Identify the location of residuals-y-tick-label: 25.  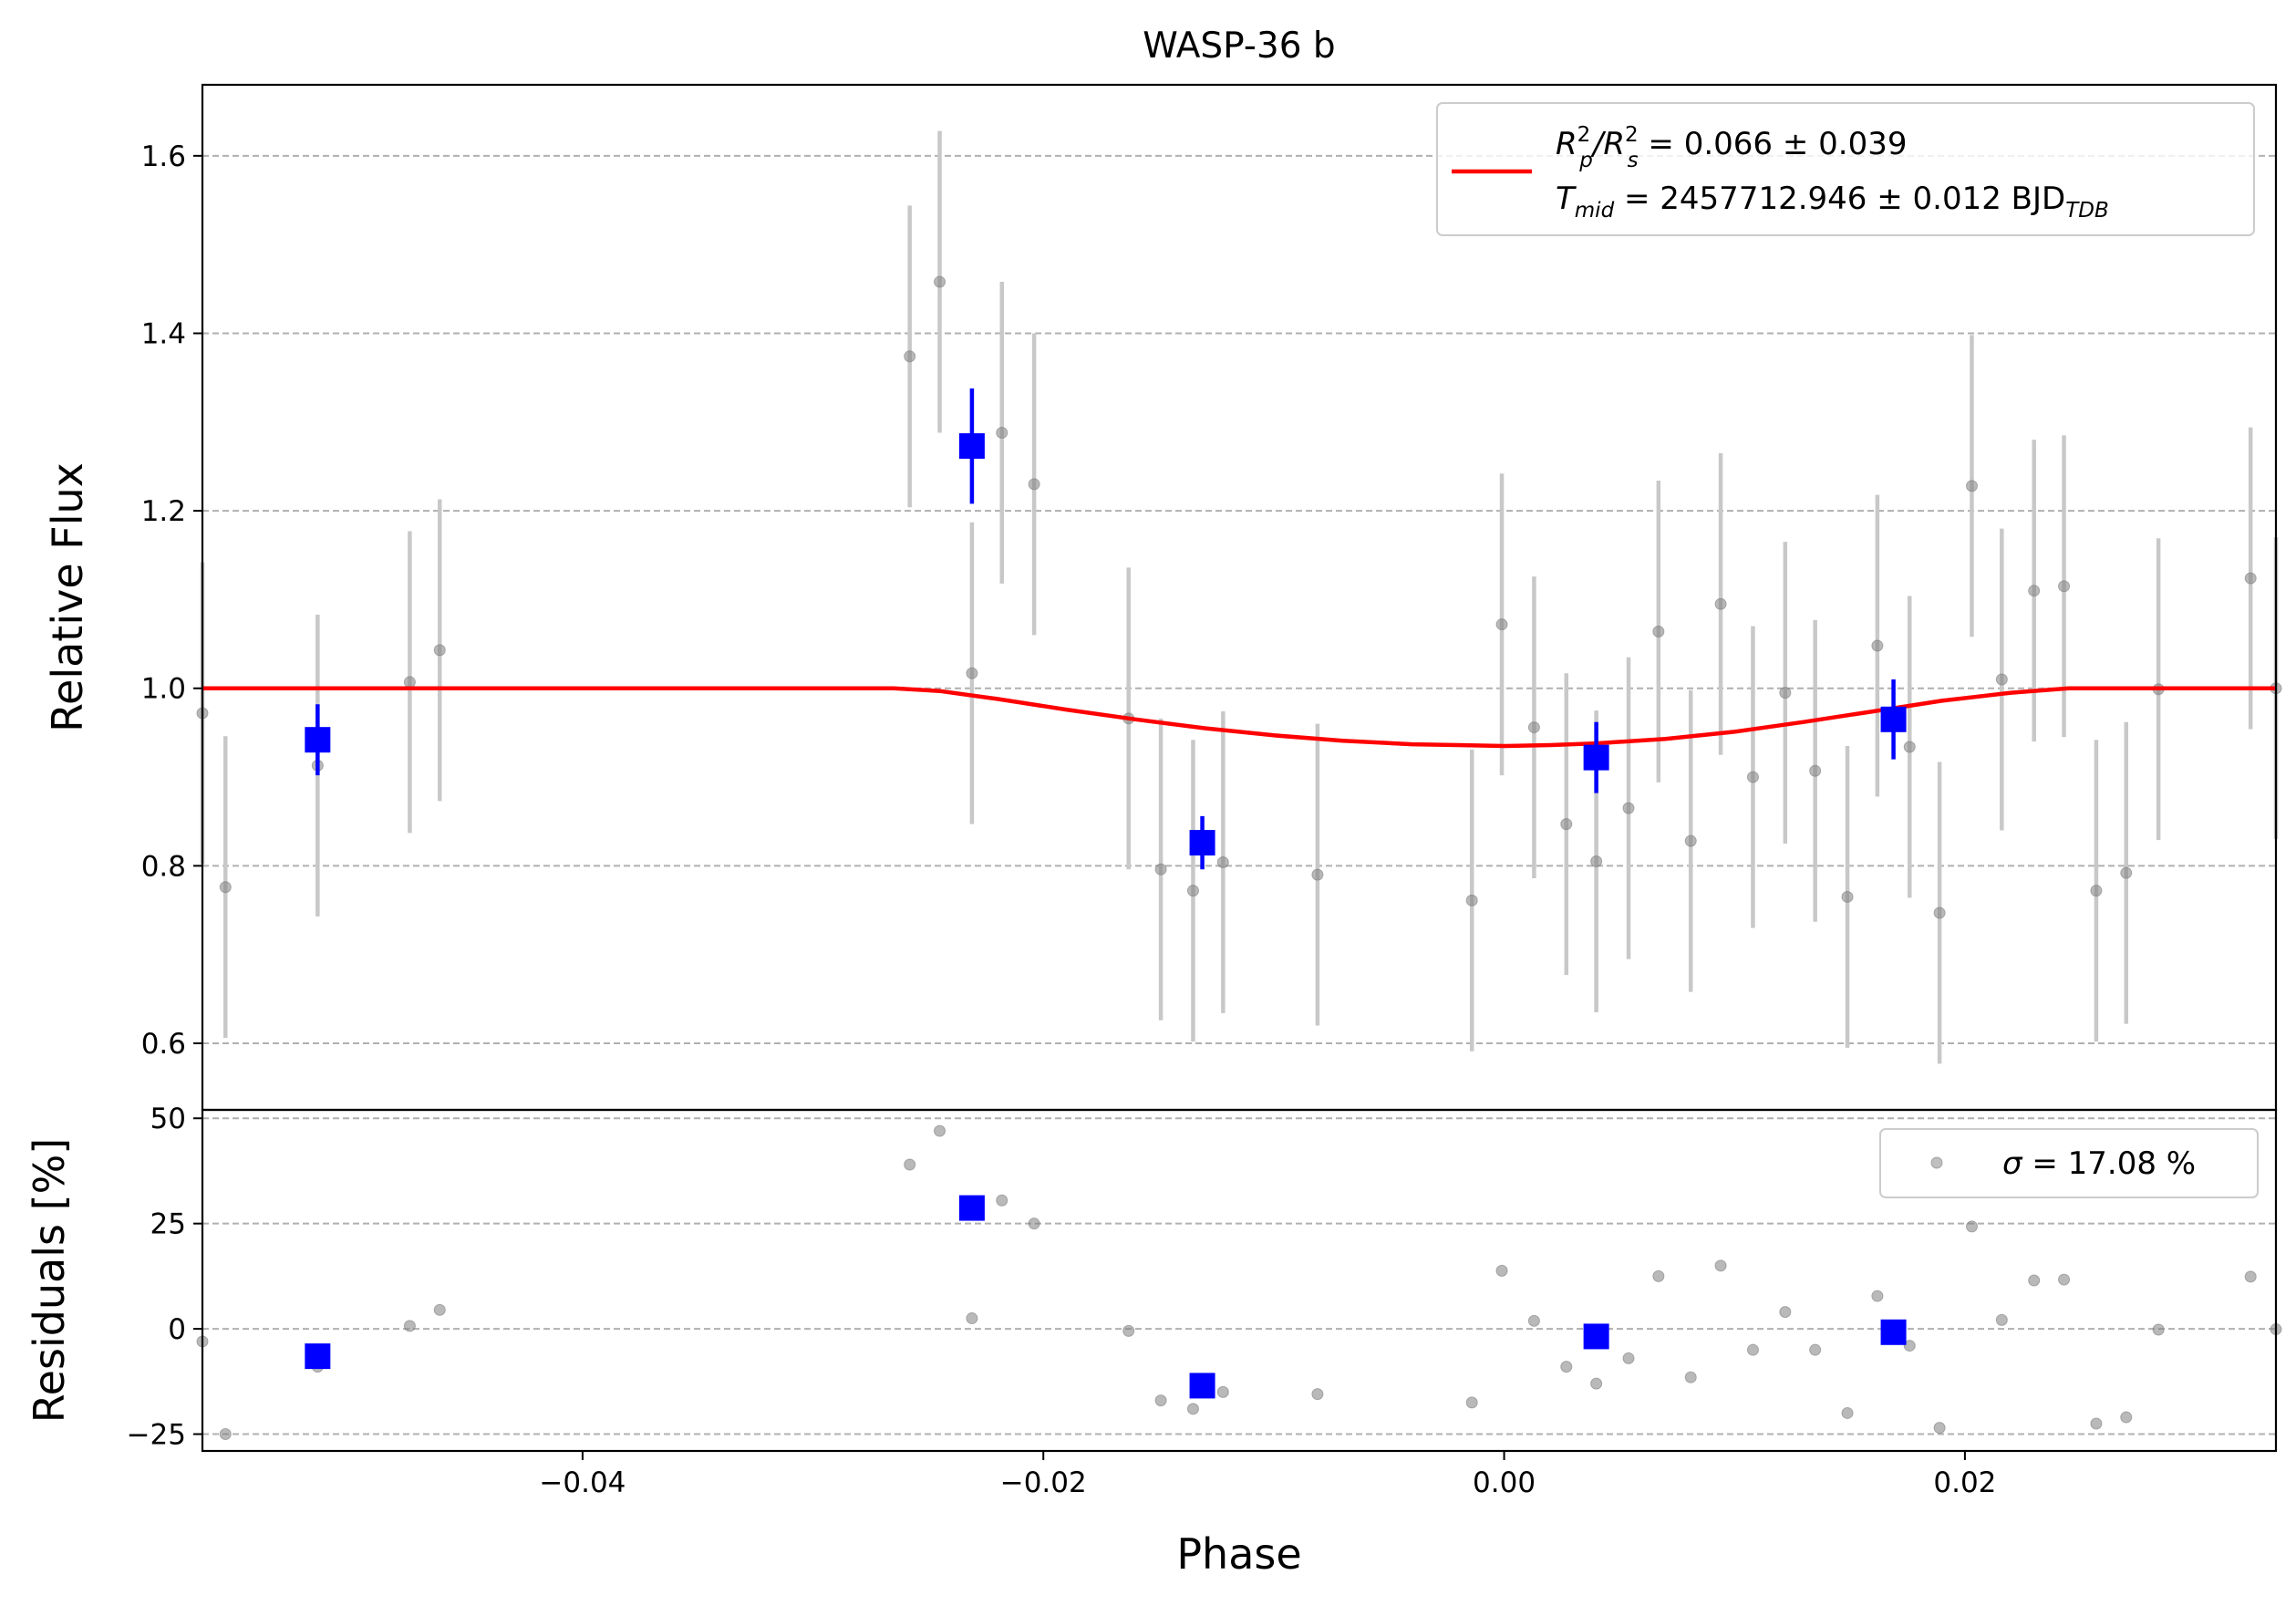
(168, 1224).